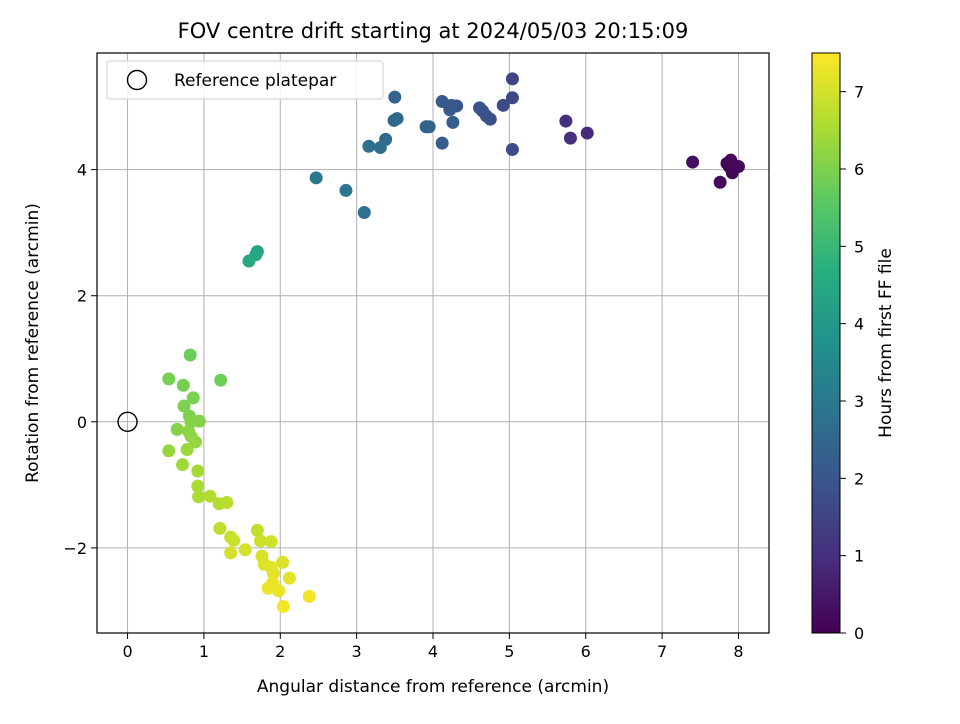  What do you see at coordinates (204, 651) in the screenshot?
I see `x-tick-label: 1` at bounding box center [204, 651].